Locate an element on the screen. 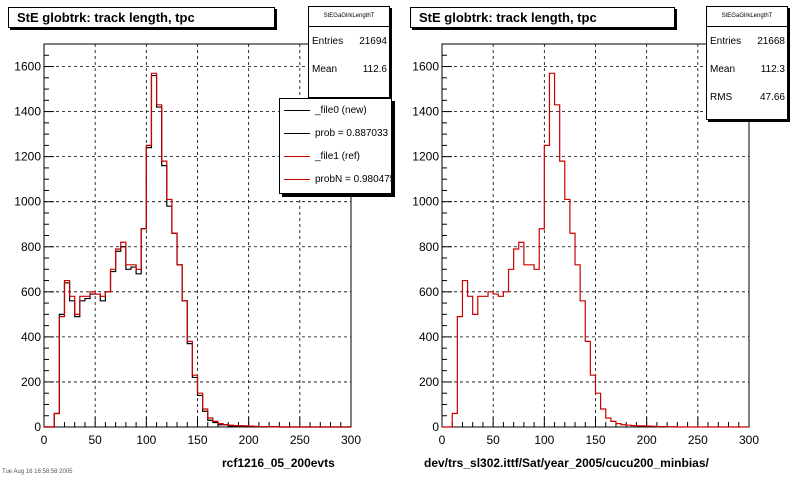 The image size is (800, 480). footnote: Tue Aug 16 16:58:58 2005 is located at coordinates (37, 472).